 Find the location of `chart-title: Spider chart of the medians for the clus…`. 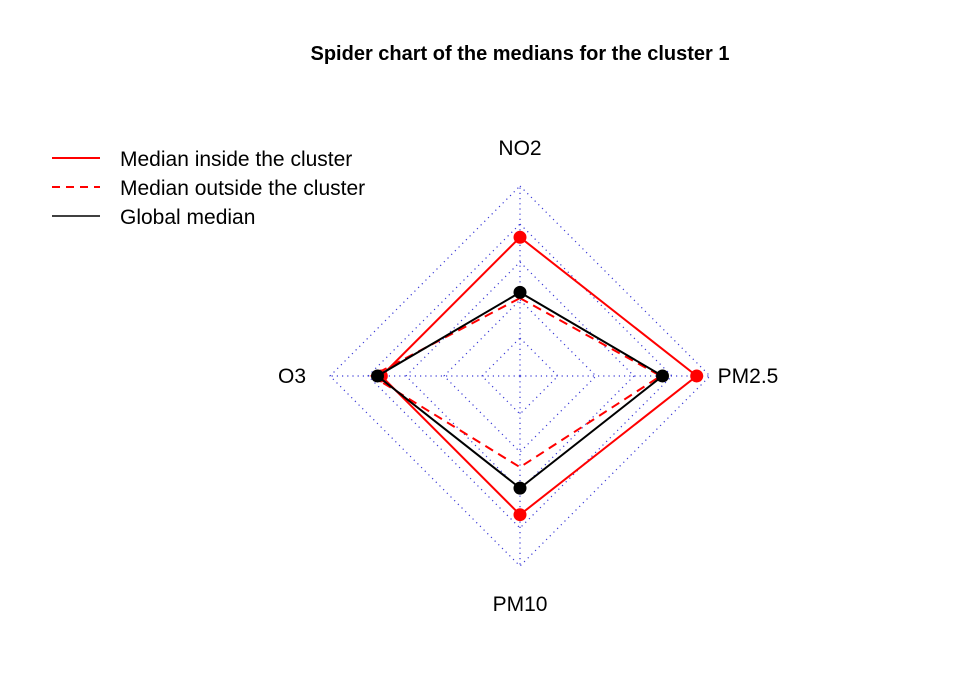

chart-title: Spider chart of the medians for the clus… is located at coordinates (520, 54).